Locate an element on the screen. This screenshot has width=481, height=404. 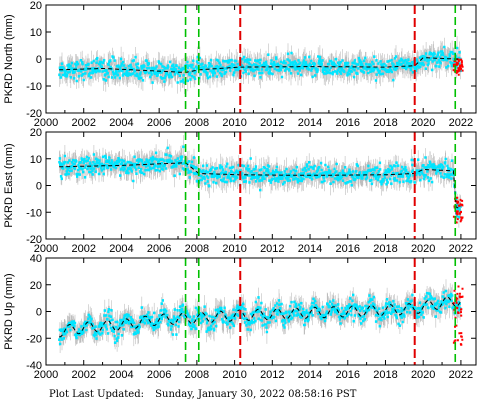
plot-area is located at coordinates (261, 64).